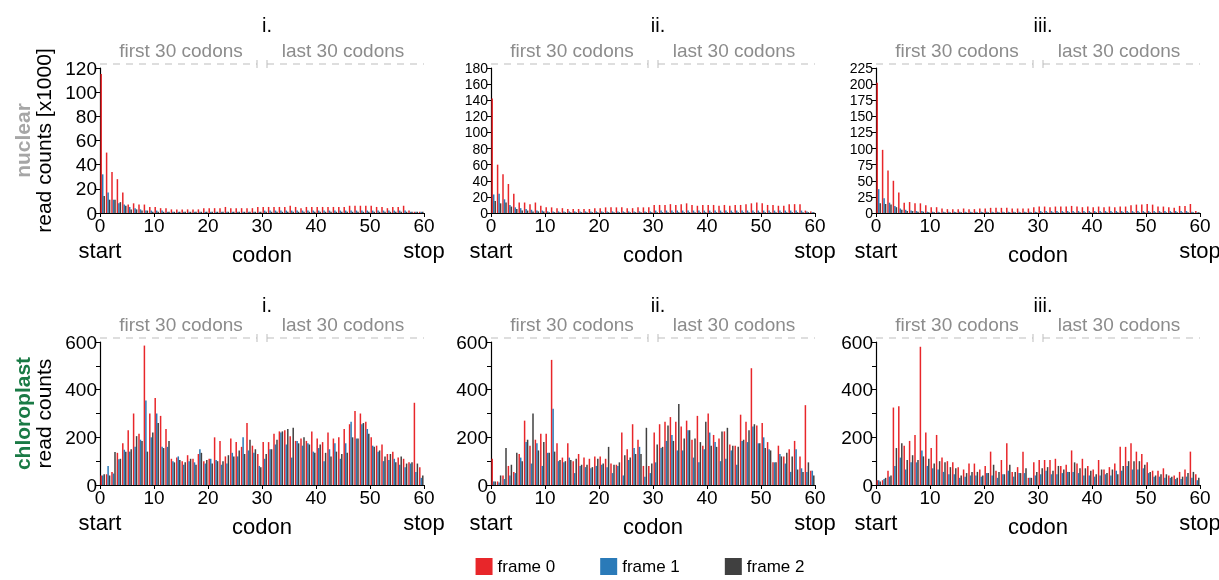 This screenshot has height=580, width=1219. I want to click on legend-label: frame 1, so click(651, 566).